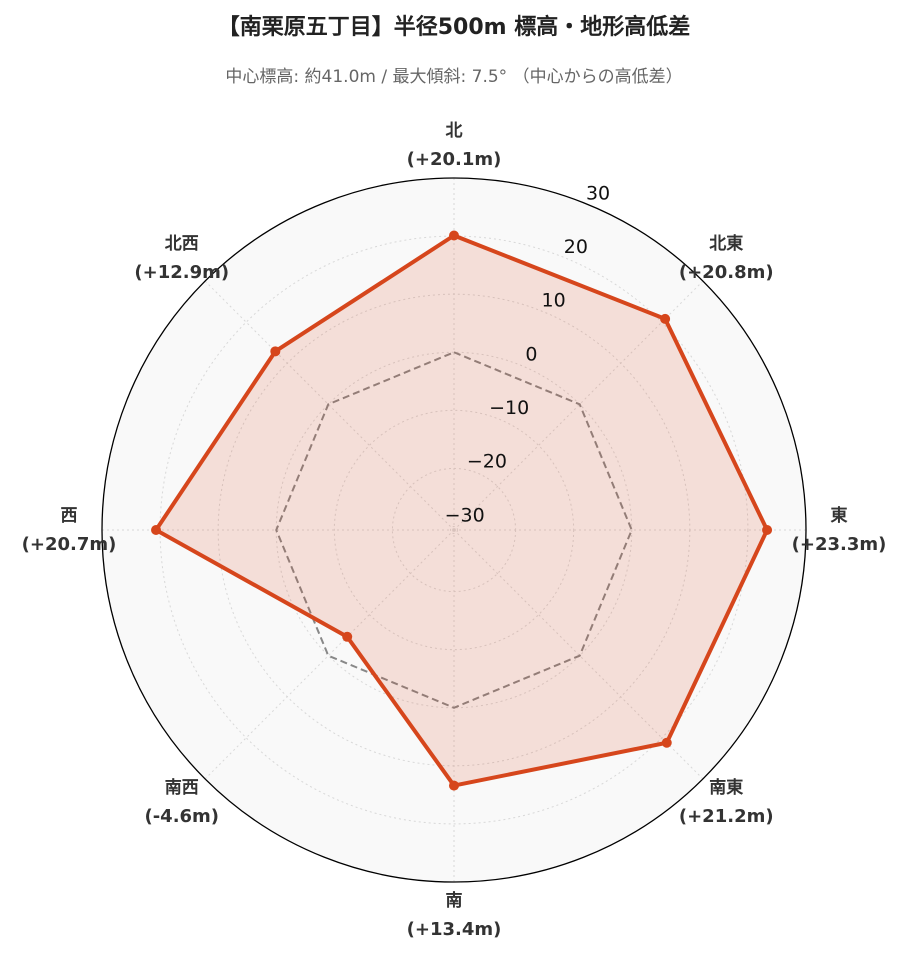 This screenshot has width=907, height=966. Describe the element at coordinates (726, 272) in the screenshot. I see `value-label: (+20.8m)` at that location.